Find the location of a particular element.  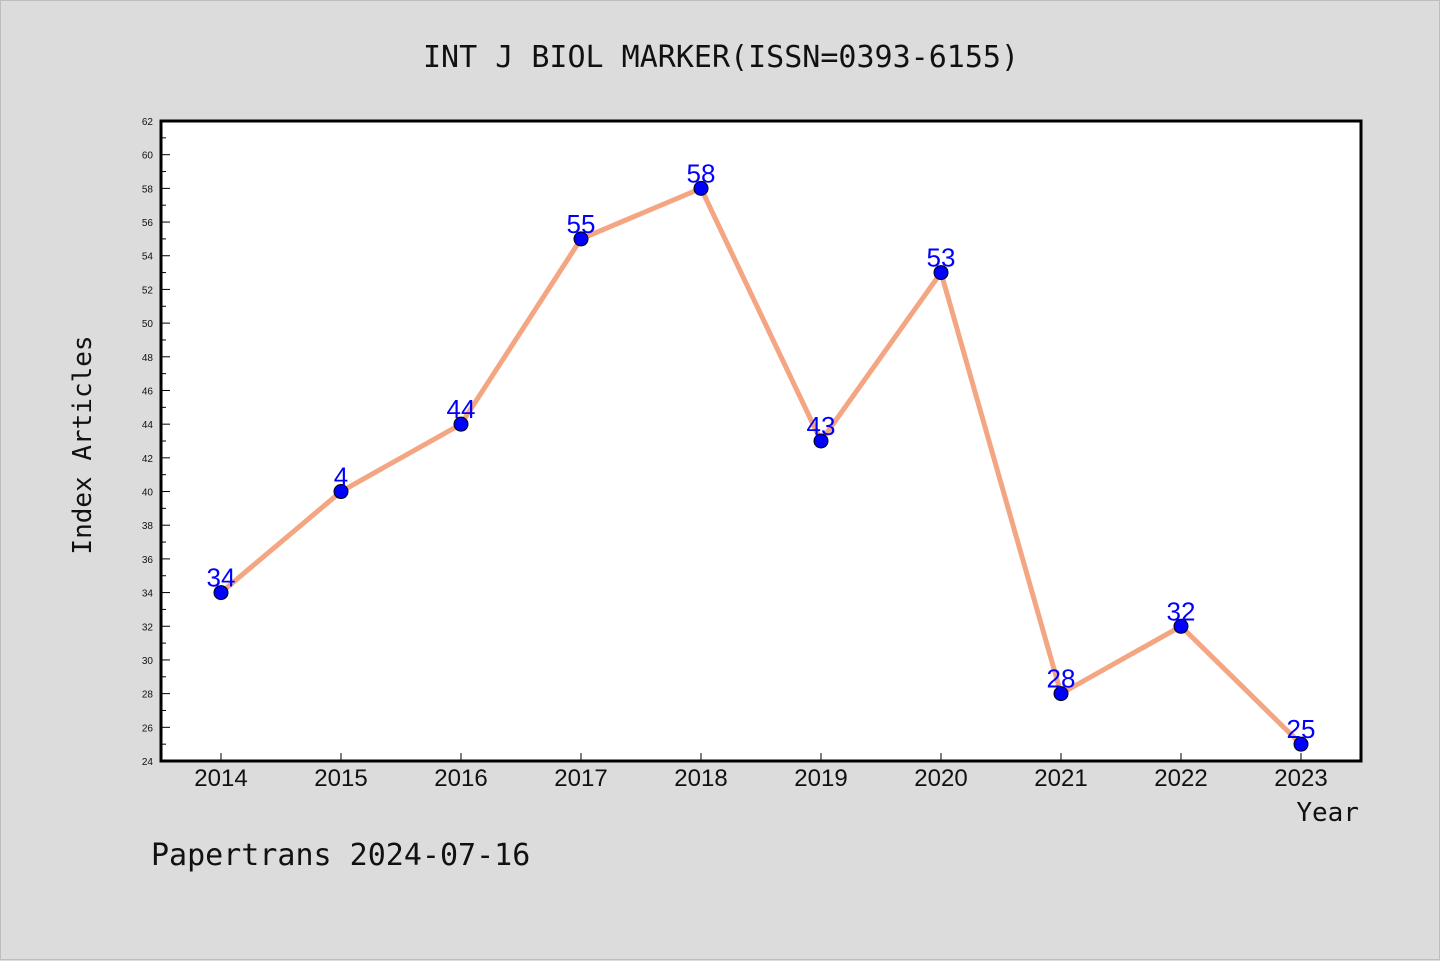

data-label: 53 is located at coordinates (941, 258).